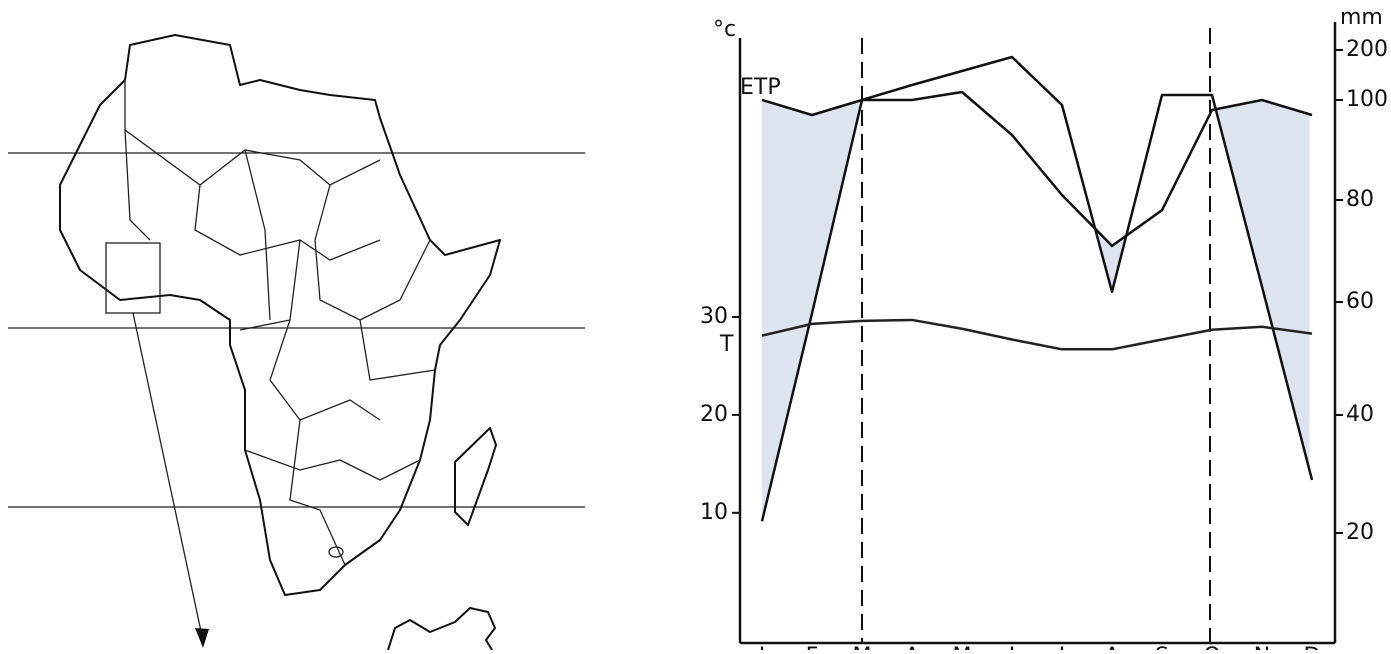 The image size is (1391, 654). Describe the element at coordinates (441, 629) in the screenshot. I see `region-outline` at that location.